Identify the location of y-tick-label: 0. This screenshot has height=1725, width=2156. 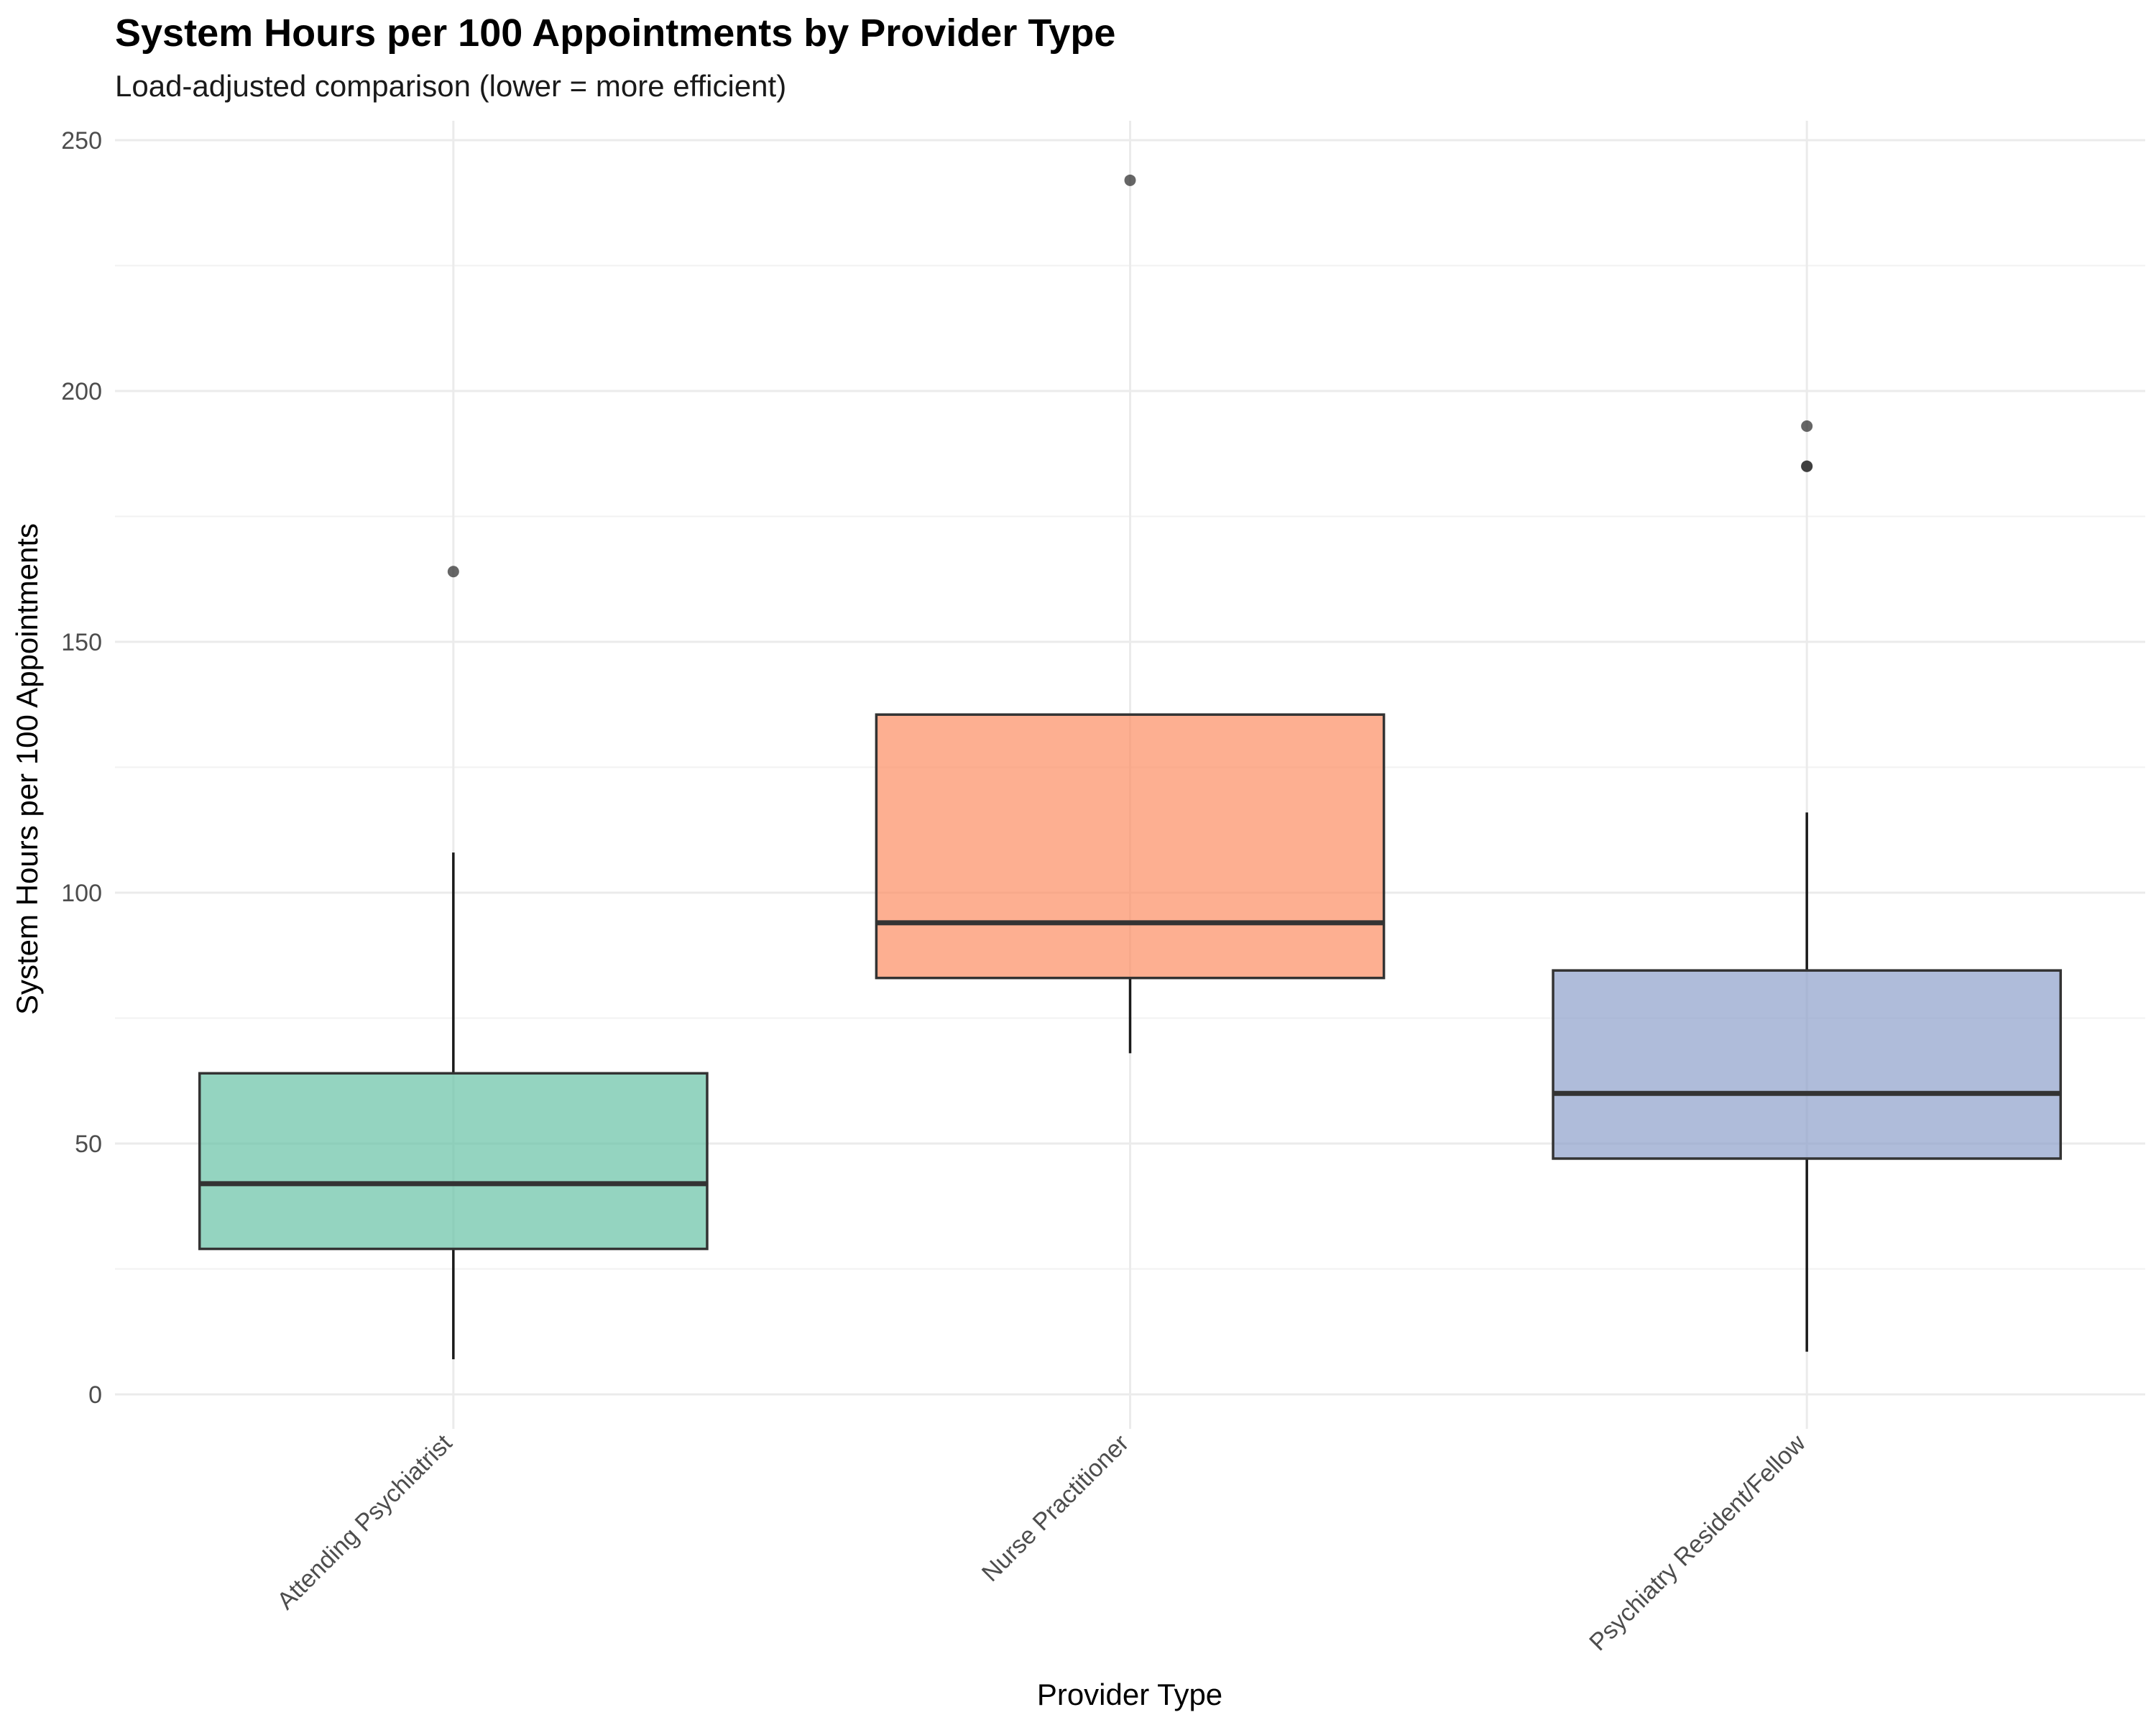
(95, 1395).